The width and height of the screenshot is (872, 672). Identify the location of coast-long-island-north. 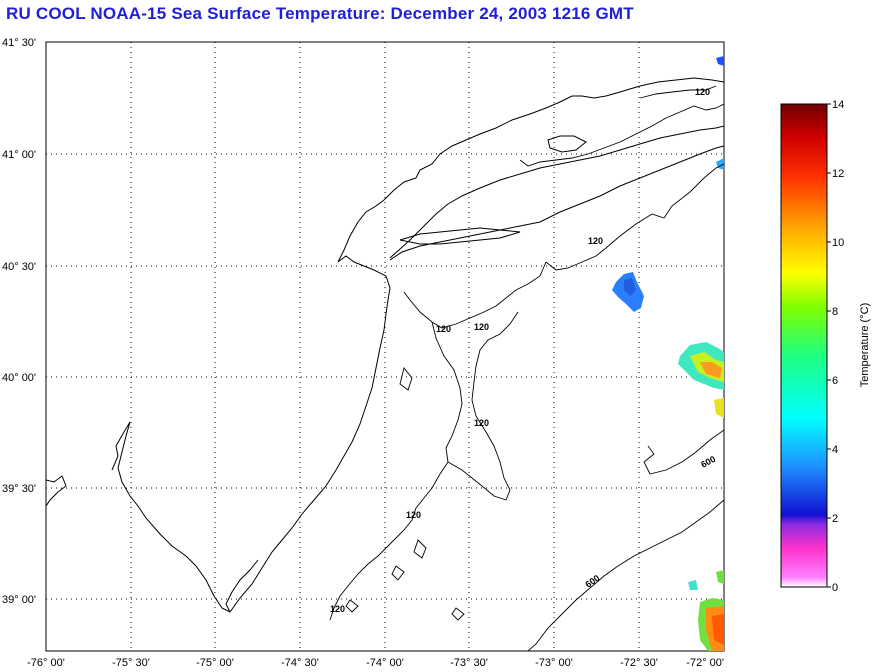
(556, 192).